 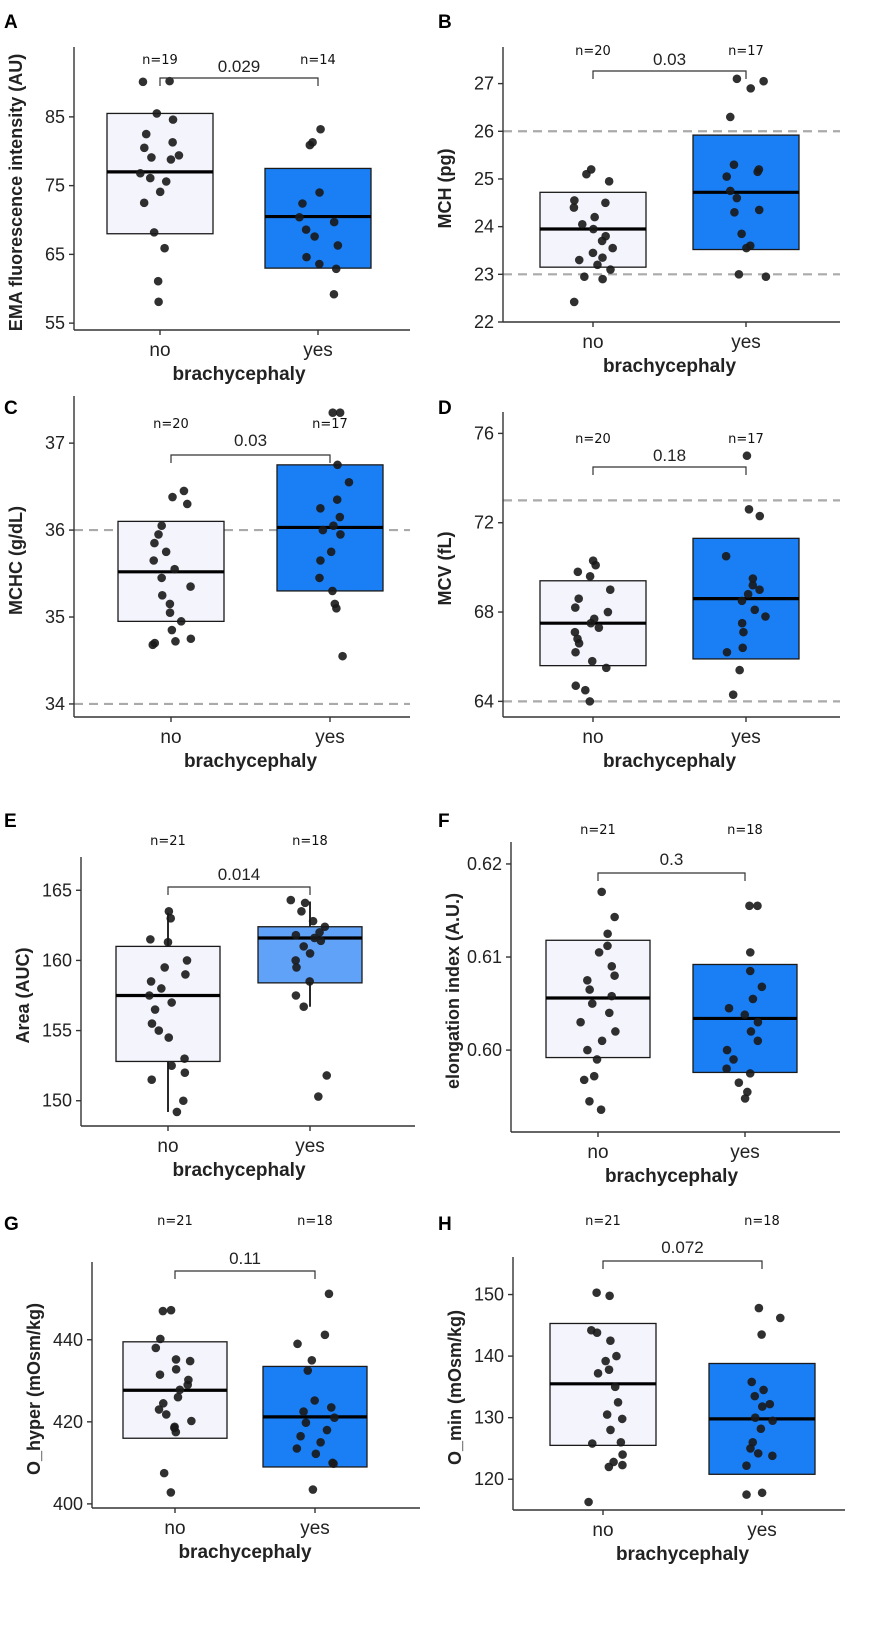 What do you see at coordinates (68, 1422) in the screenshot?
I see `y-tick-label: 420` at bounding box center [68, 1422].